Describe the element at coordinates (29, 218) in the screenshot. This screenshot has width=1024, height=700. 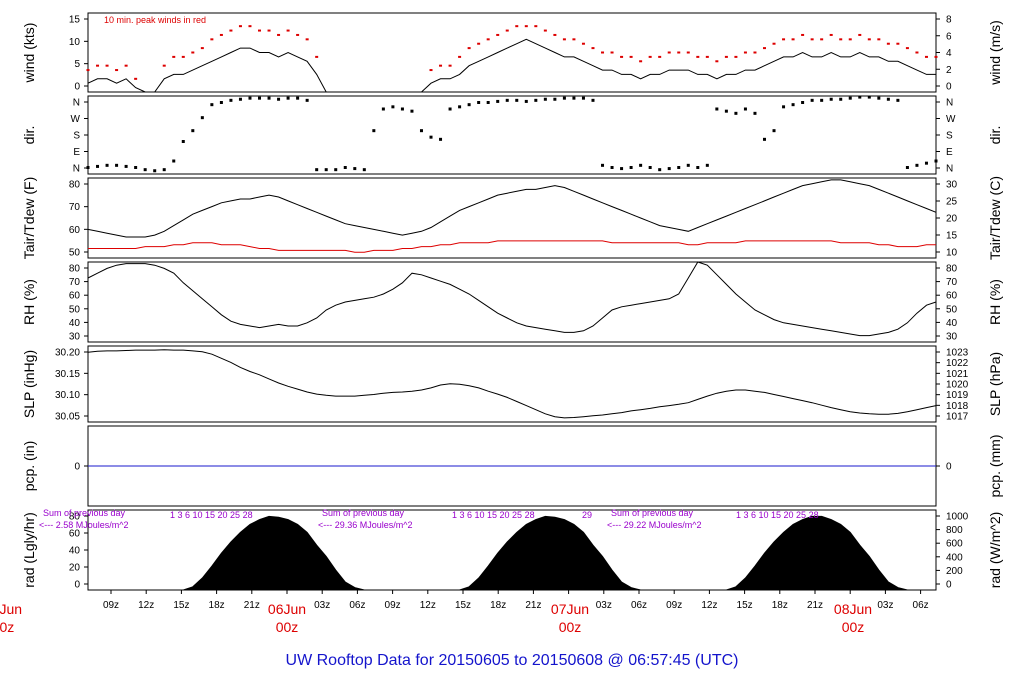
I see `temp-left-axis-title: Tair/Tdew (F)` at that location.